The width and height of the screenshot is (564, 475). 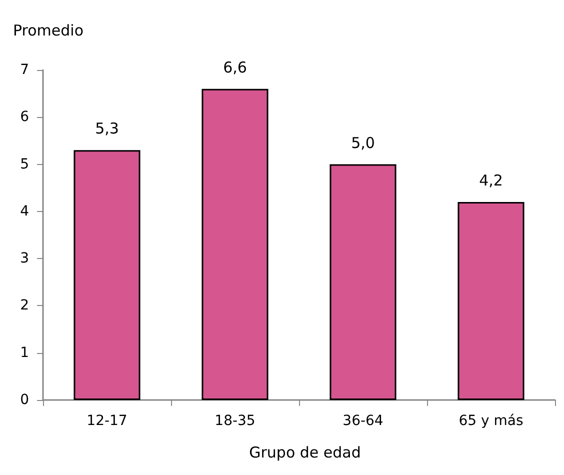 What do you see at coordinates (24, 306) in the screenshot?
I see `y-tick-label: 2` at bounding box center [24, 306].